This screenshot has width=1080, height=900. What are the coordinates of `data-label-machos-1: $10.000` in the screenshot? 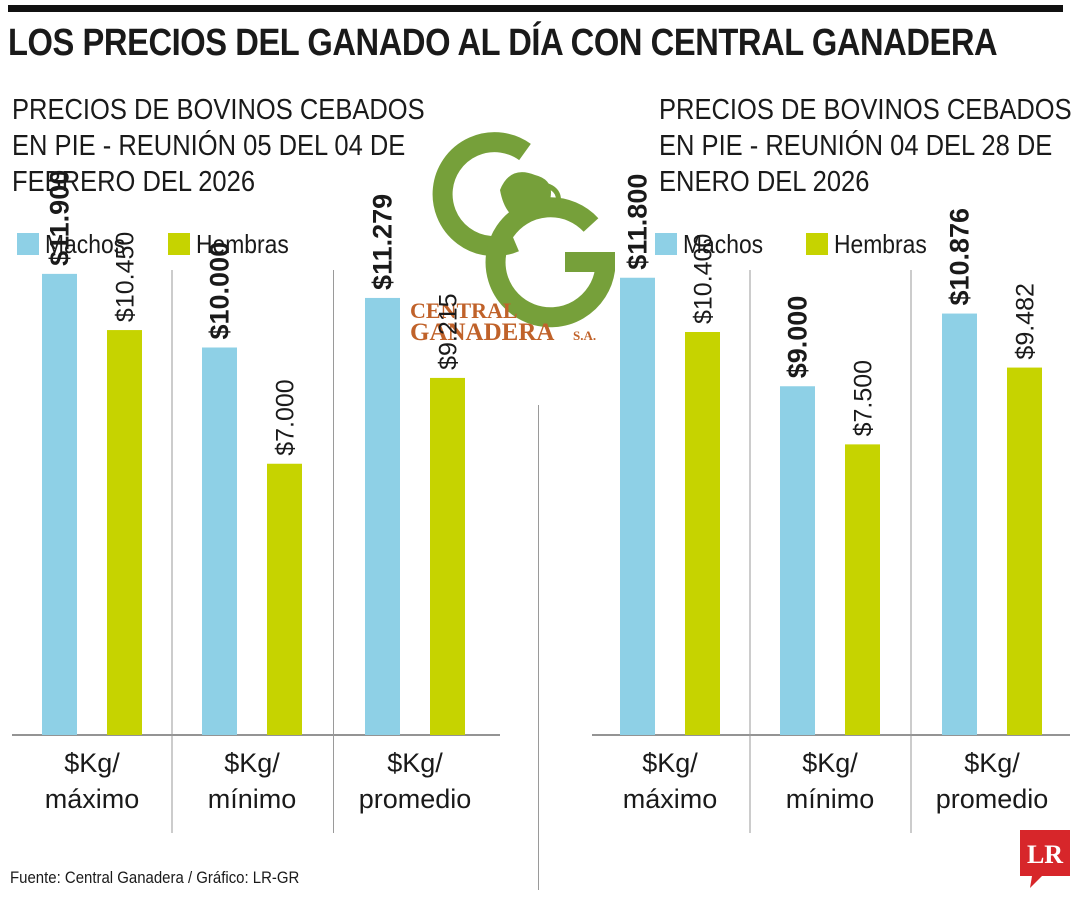 It's located at (220, 291).